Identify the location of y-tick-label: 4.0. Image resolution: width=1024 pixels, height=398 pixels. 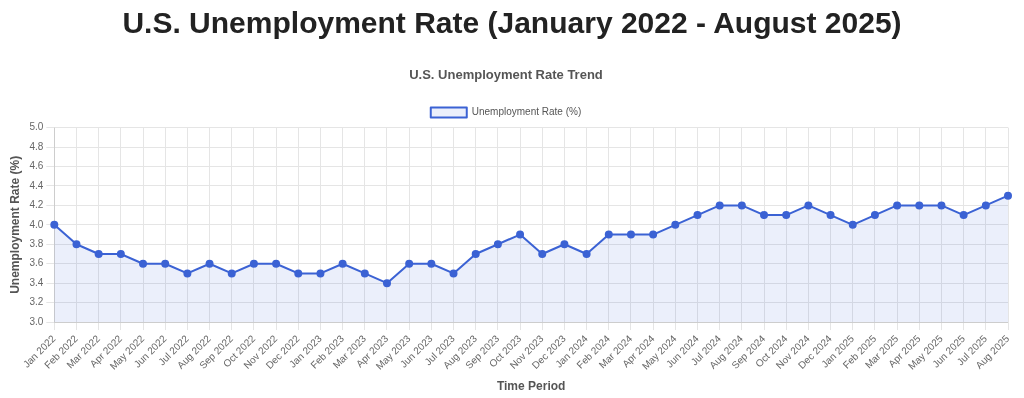
(36, 224).